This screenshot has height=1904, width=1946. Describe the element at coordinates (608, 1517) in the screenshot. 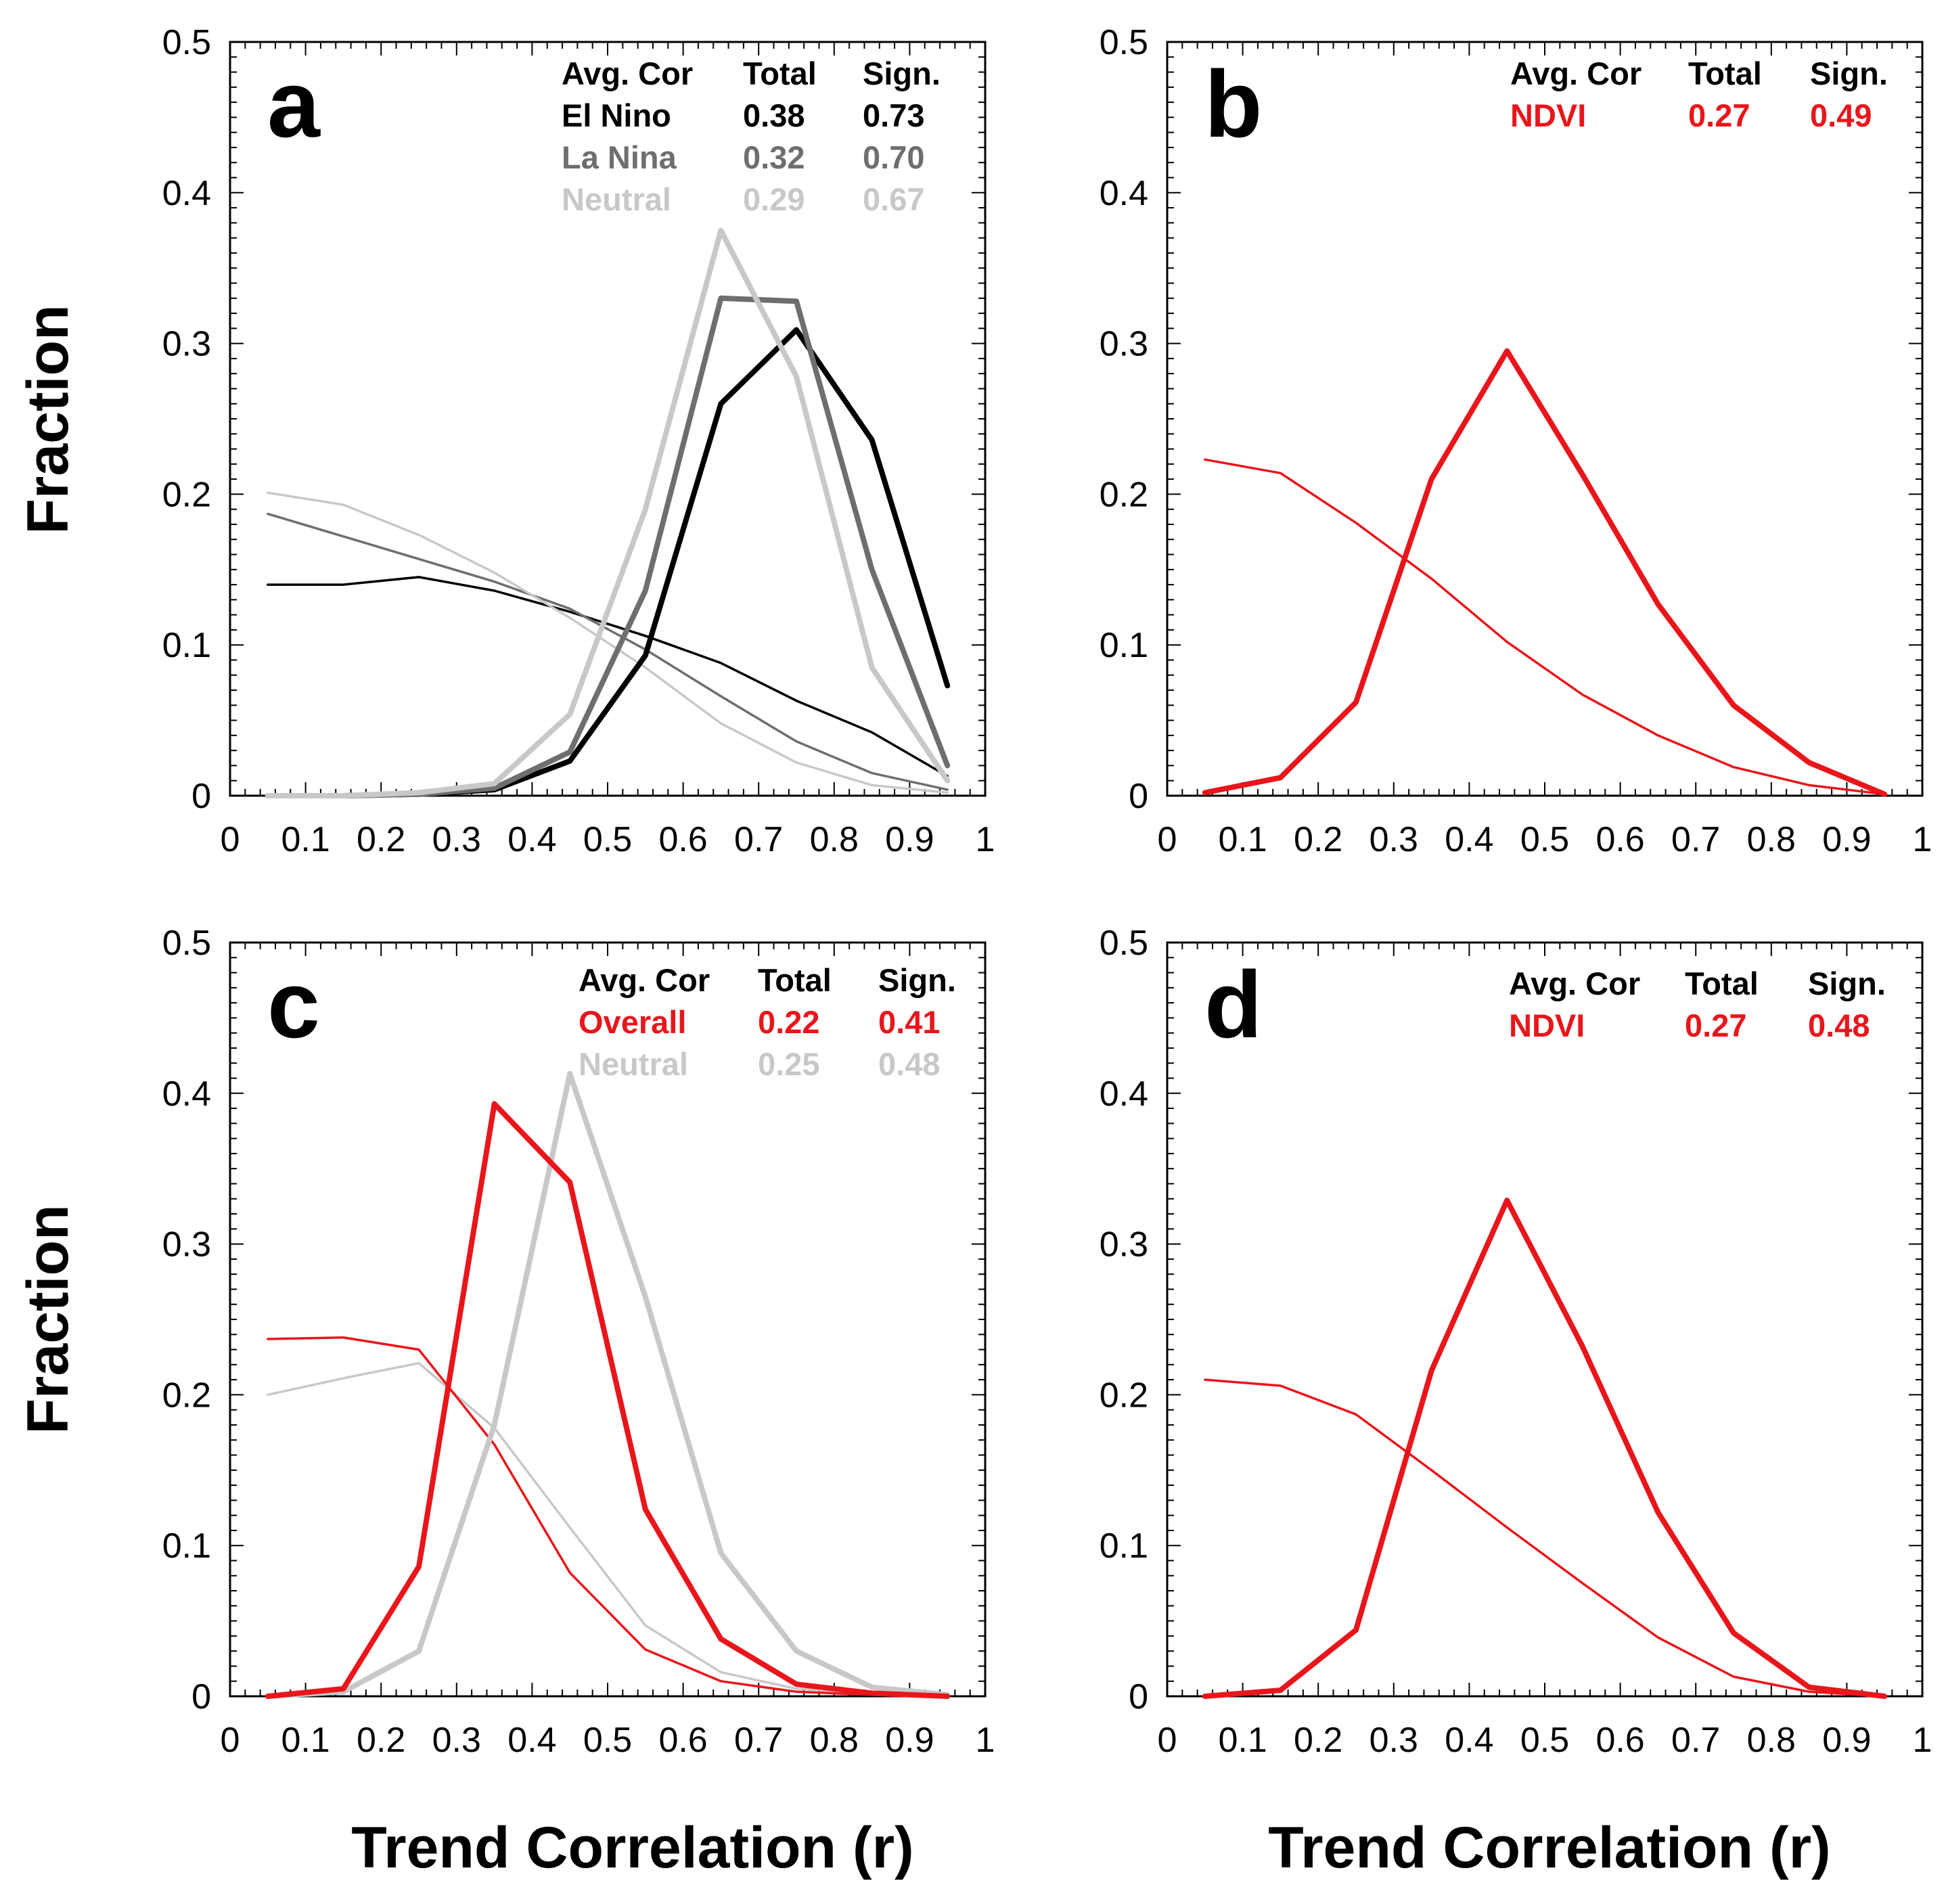

I see `series-line-overall-thin` at that location.